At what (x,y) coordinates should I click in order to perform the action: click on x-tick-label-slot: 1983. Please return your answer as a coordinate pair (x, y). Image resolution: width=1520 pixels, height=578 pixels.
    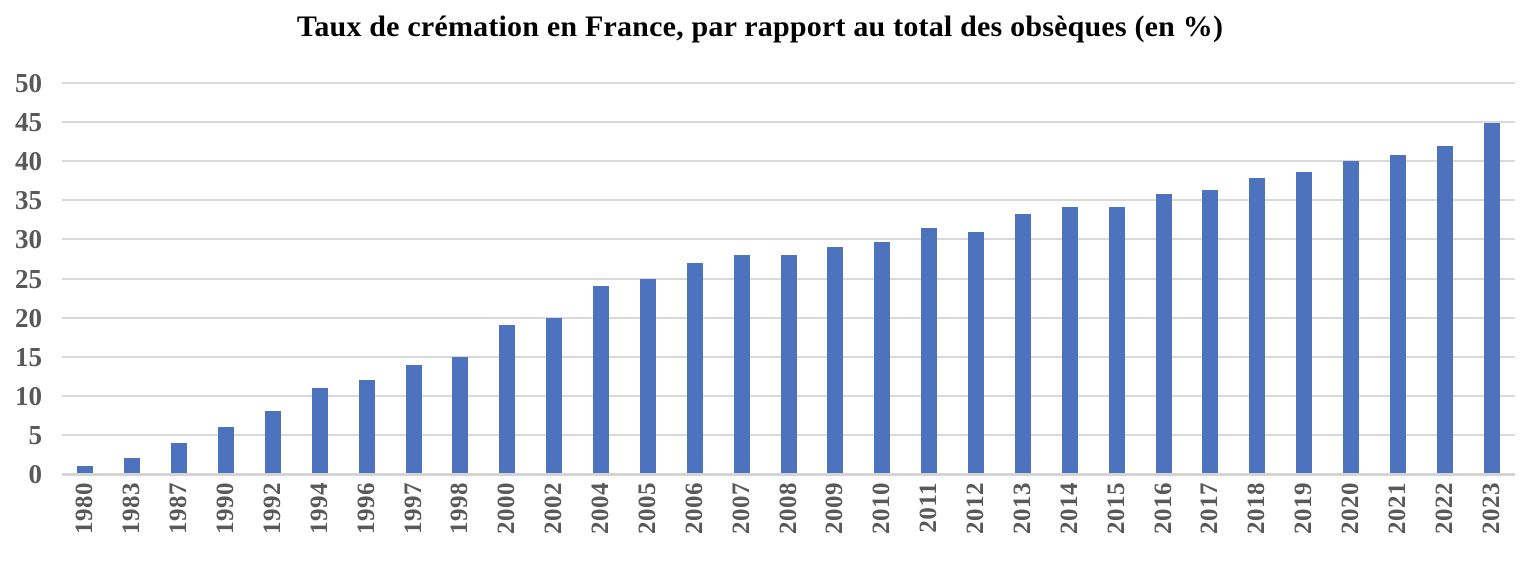
    Looking at the image, I should click on (132, 528).